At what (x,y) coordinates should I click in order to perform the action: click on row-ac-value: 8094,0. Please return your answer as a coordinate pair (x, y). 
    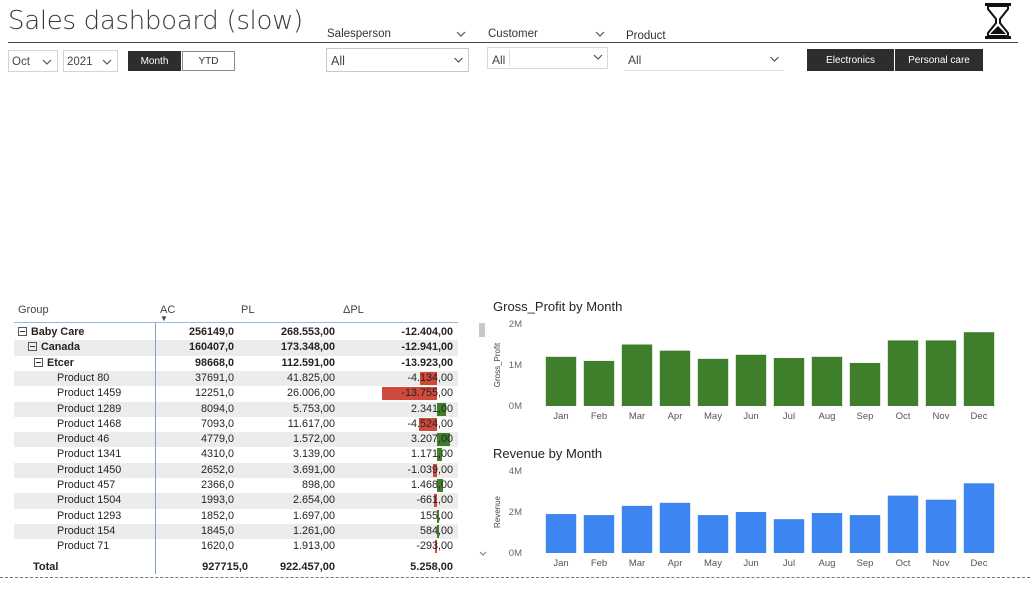
    Looking at the image, I should click on (217, 408).